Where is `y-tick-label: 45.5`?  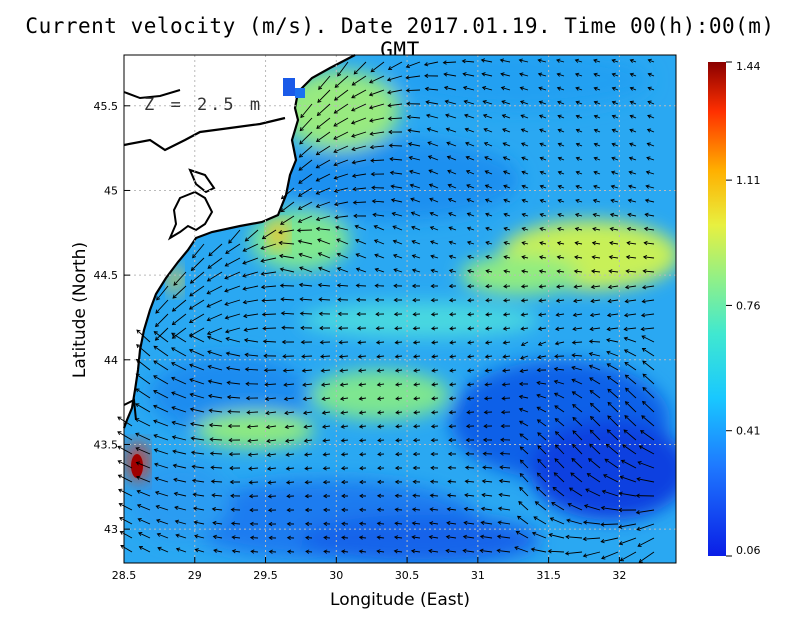 y-tick-label: 45.5 is located at coordinates (106, 106).